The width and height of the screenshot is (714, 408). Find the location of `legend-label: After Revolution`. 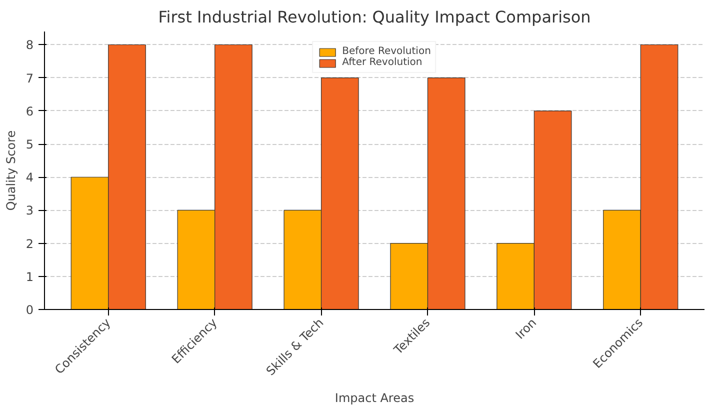

legend-label: After Revolution is located at coordinates (382, 62).